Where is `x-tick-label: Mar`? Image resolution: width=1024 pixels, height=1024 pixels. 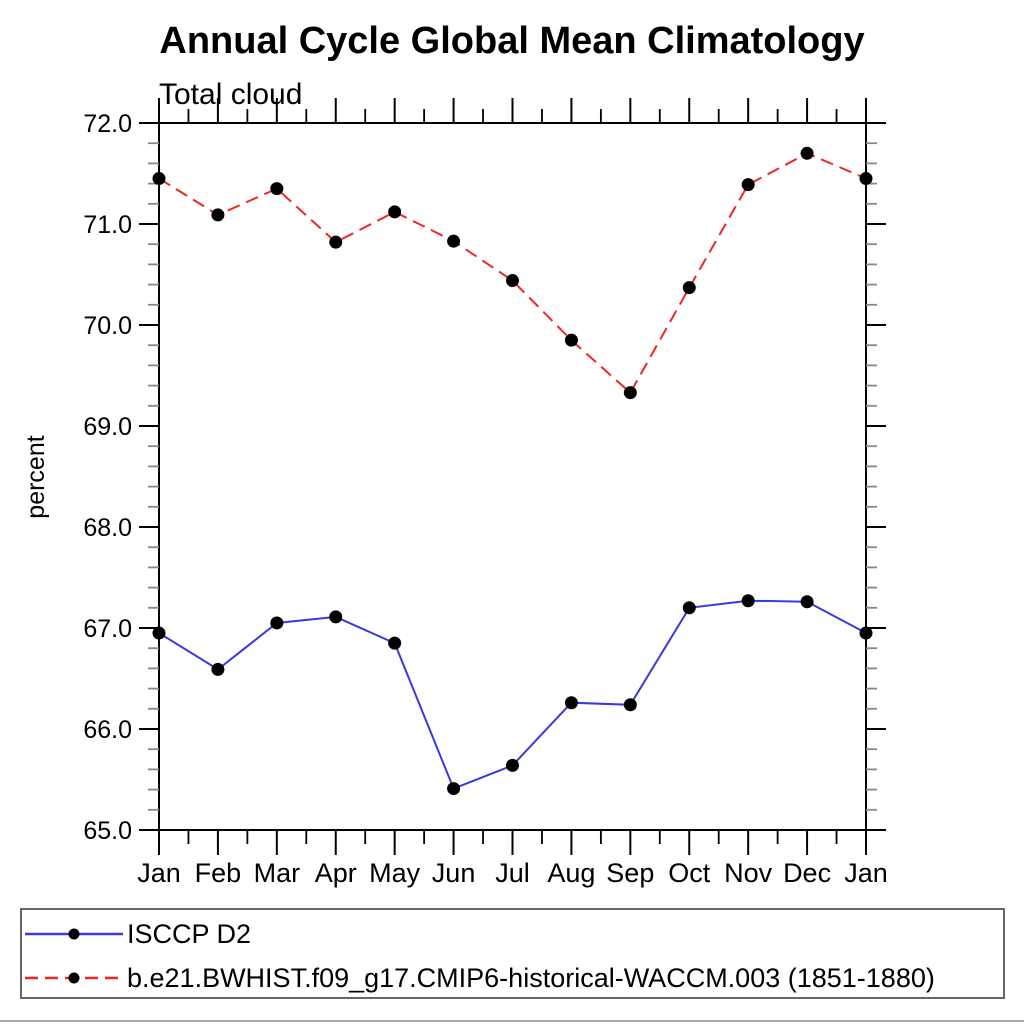 x-tick-label: Mar is located at coordinates (277, 873).